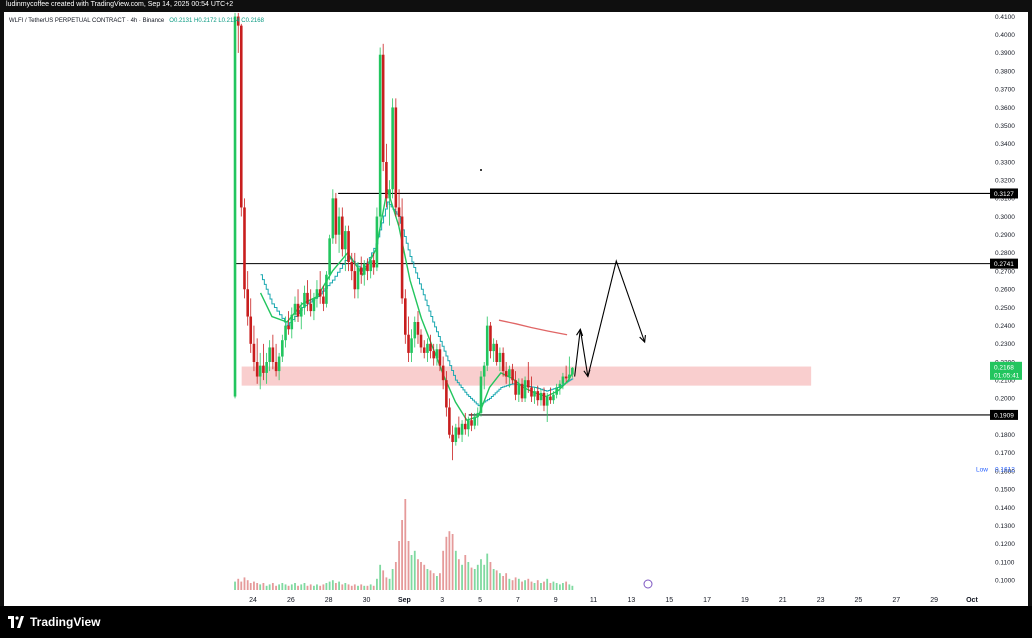 The height and width of the screenshot is (638, 1032). What do you see at coordinates (1005, 526) in the screenshot?
I see `price-tick-label: 0.1300` at bounding box center [1005, 526].